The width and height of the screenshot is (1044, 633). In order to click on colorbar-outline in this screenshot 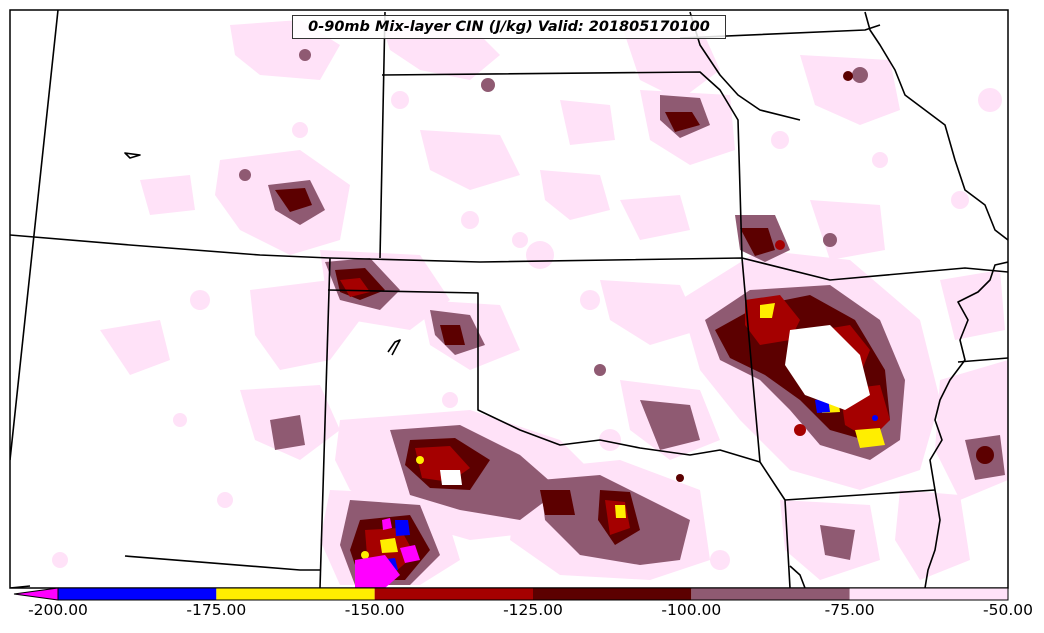, I will do `click(533, 594)`.